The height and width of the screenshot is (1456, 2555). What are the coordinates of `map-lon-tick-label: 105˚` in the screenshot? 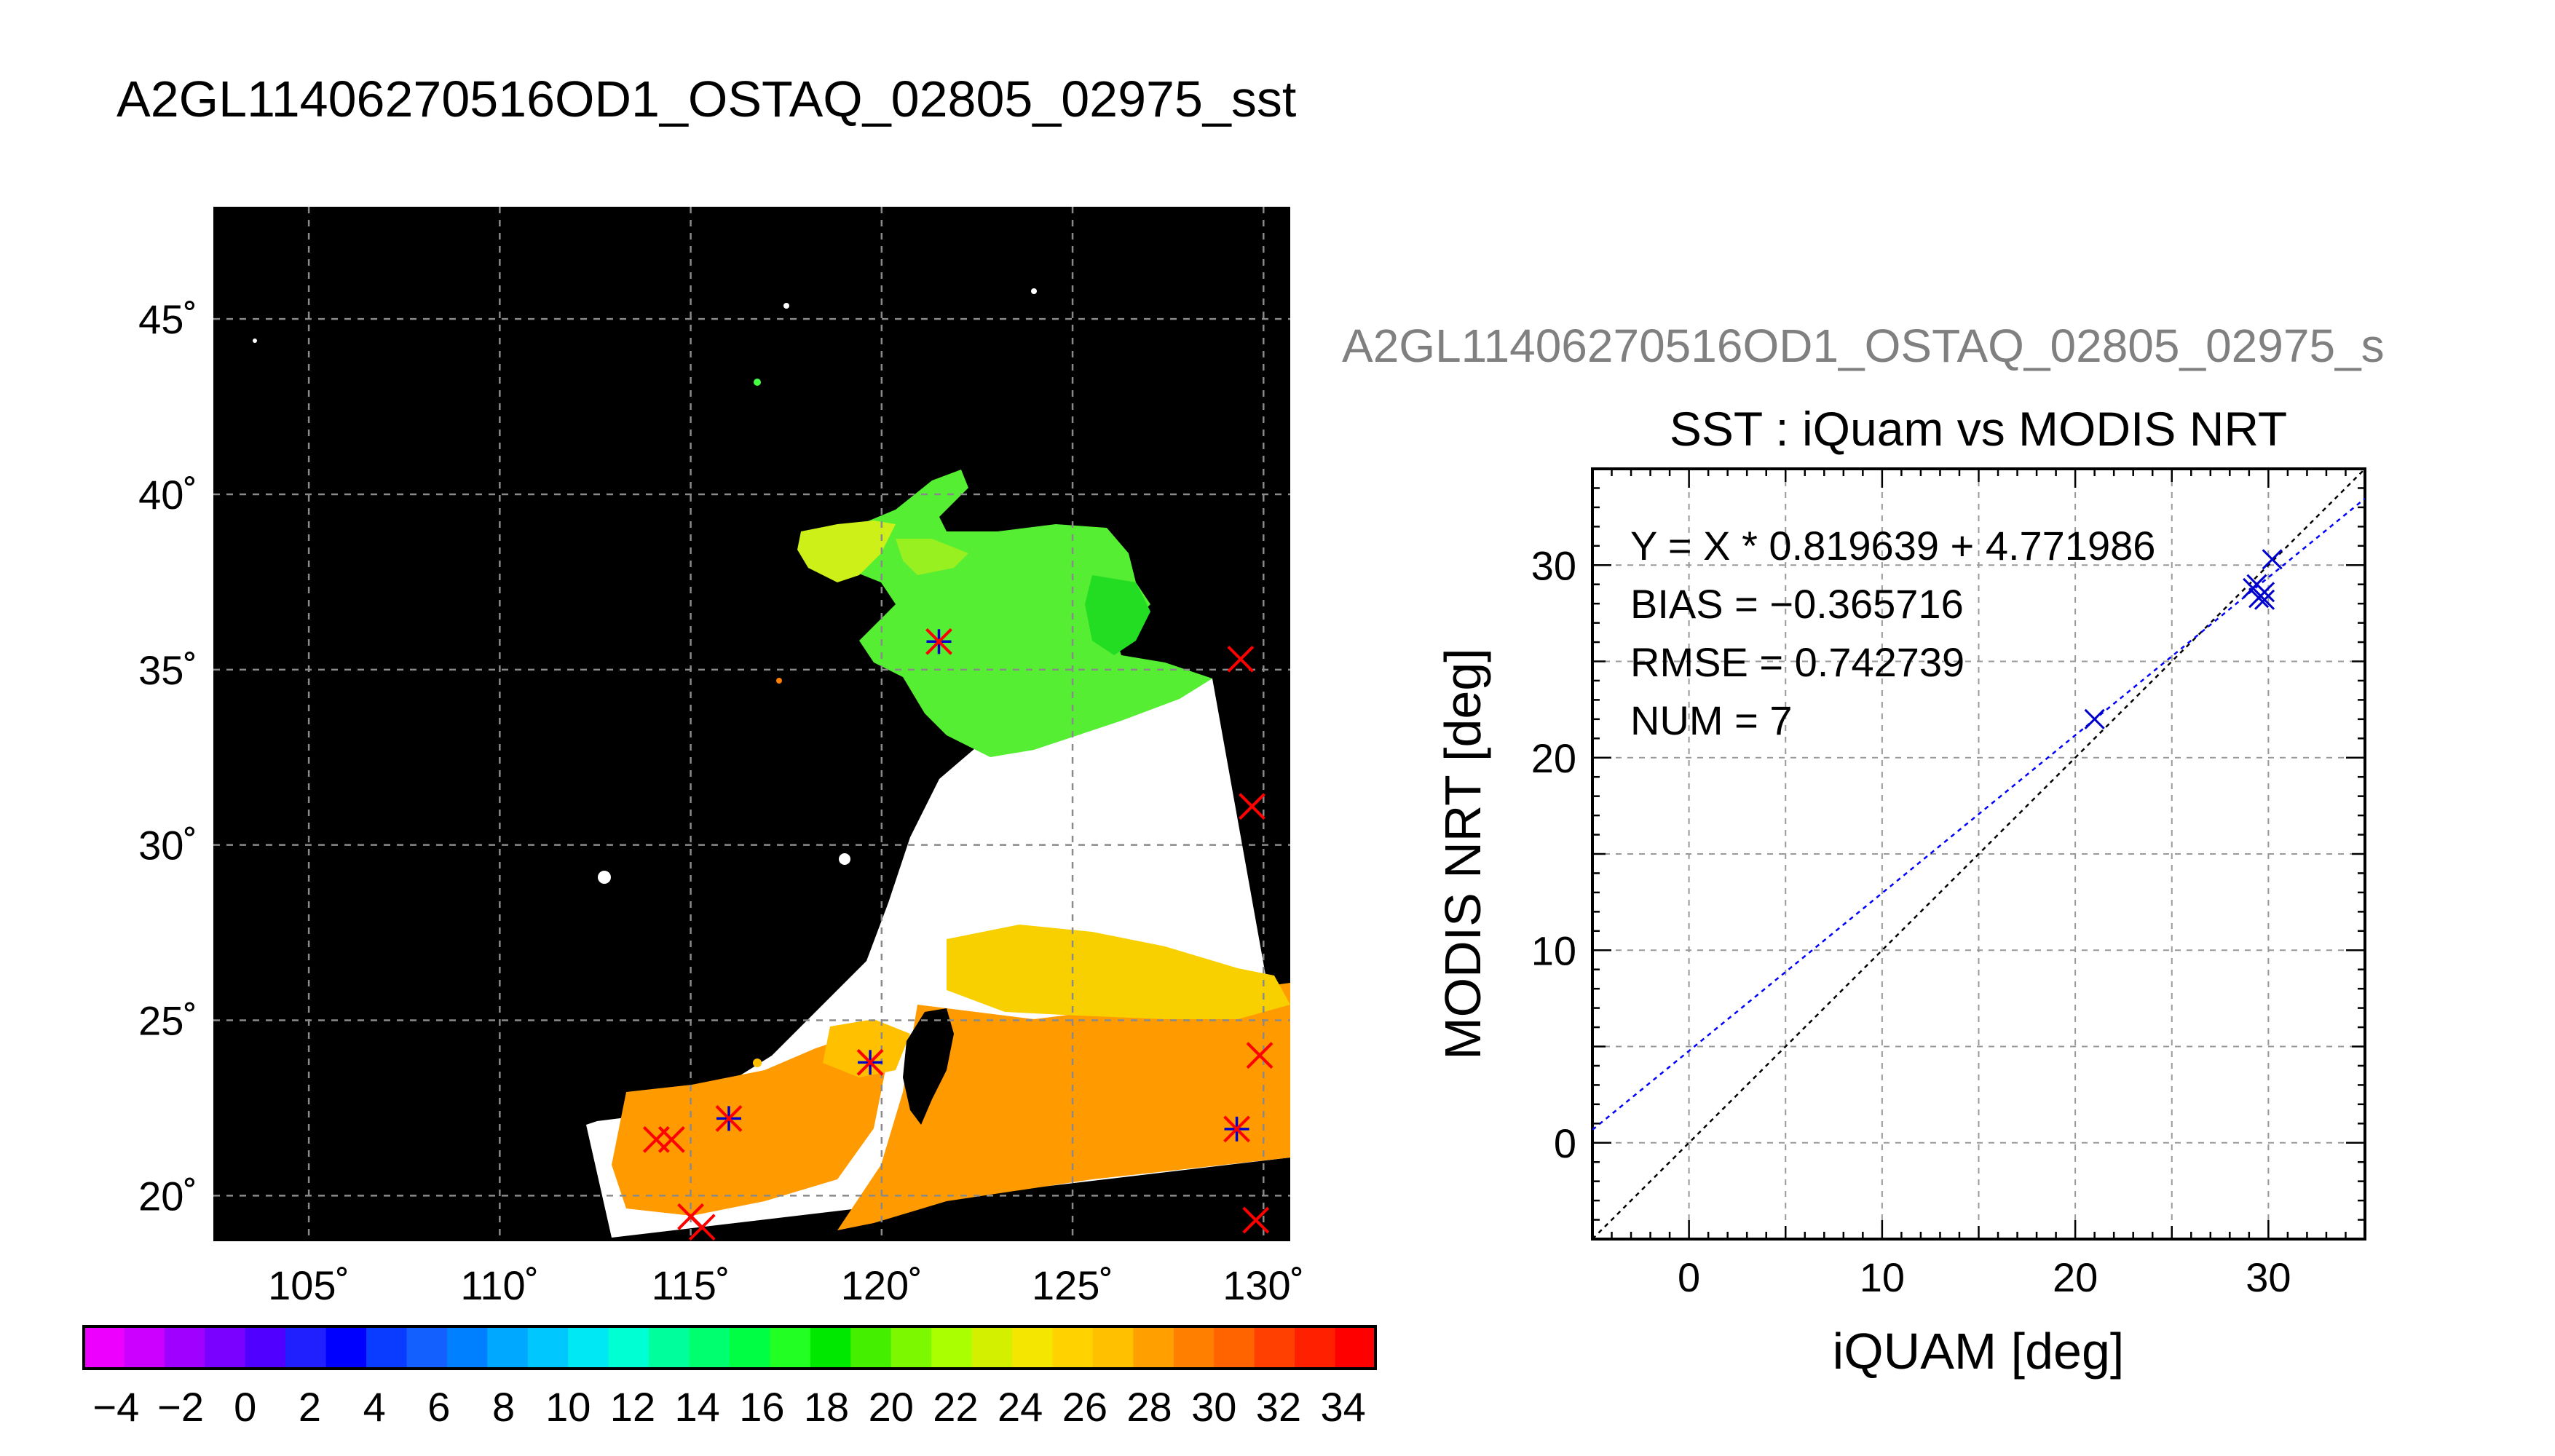 It's located at (309, 1285).